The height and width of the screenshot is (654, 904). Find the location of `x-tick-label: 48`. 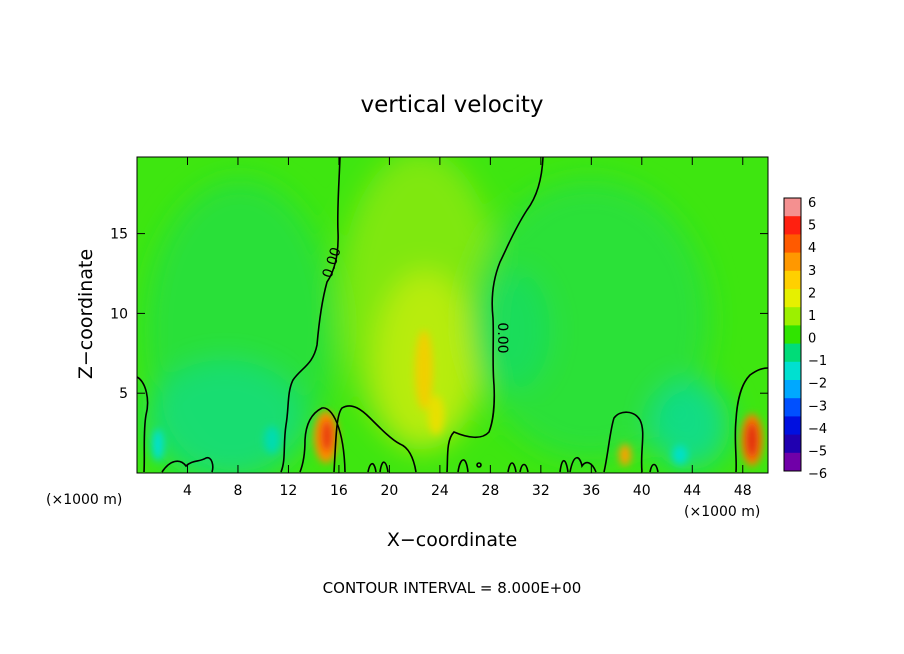

x-tick-label: 48 is located at coordinates (743, 491).